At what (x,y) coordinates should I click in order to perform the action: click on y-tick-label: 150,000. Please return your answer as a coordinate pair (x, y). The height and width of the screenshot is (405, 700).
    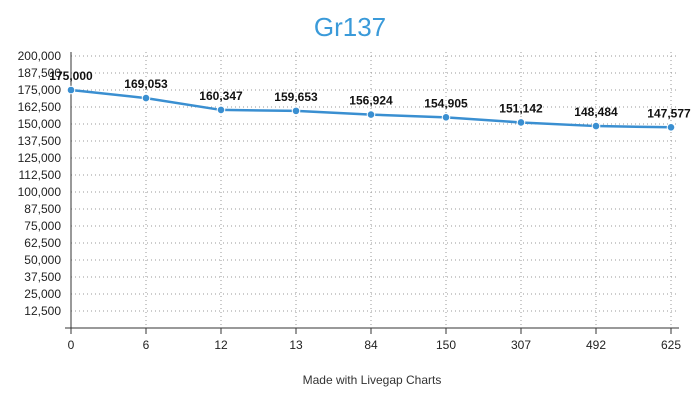
    Looking at the image, I should click on (40, 124).